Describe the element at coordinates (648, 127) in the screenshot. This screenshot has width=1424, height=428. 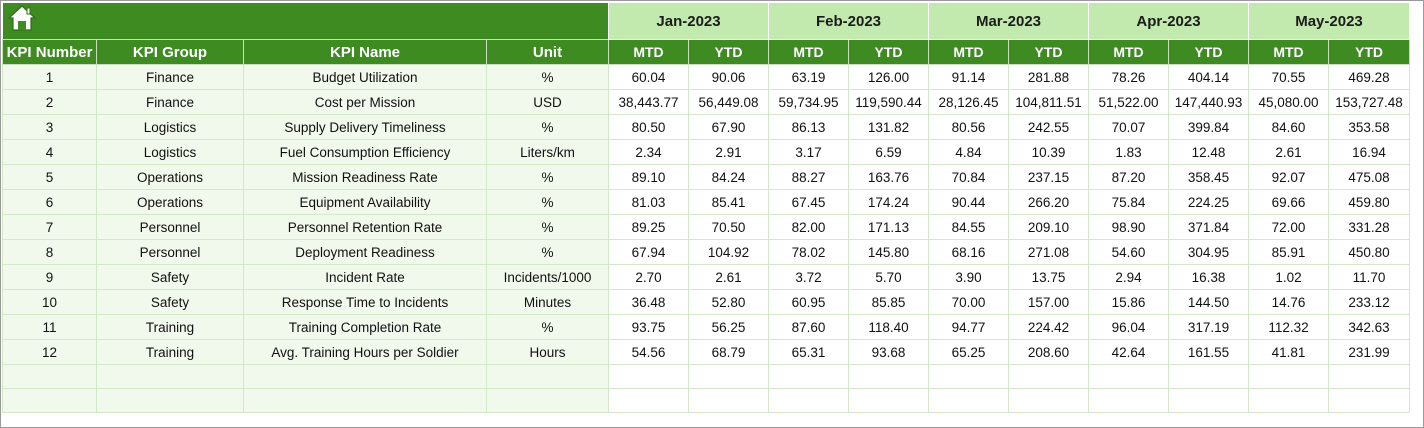
I see `mtd-value-cell: 80.50` at that location.